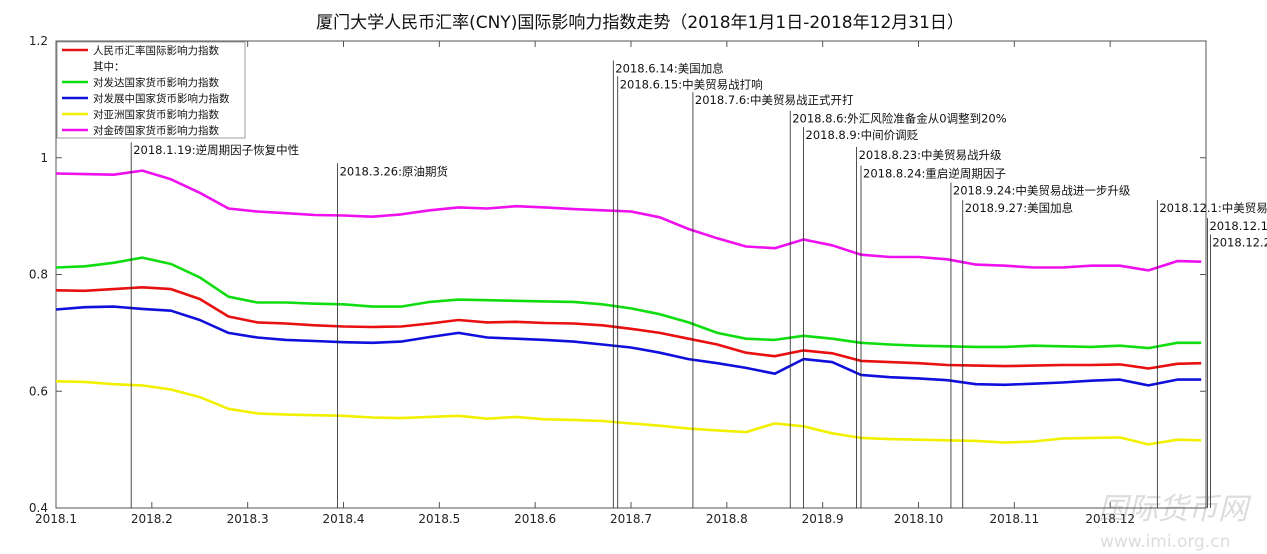 The image size is (1267, 554). What do you see at coordinates (109, 66) in the screenshot?
I see `legend-note: 其中：` at bounding box center [109, 66].